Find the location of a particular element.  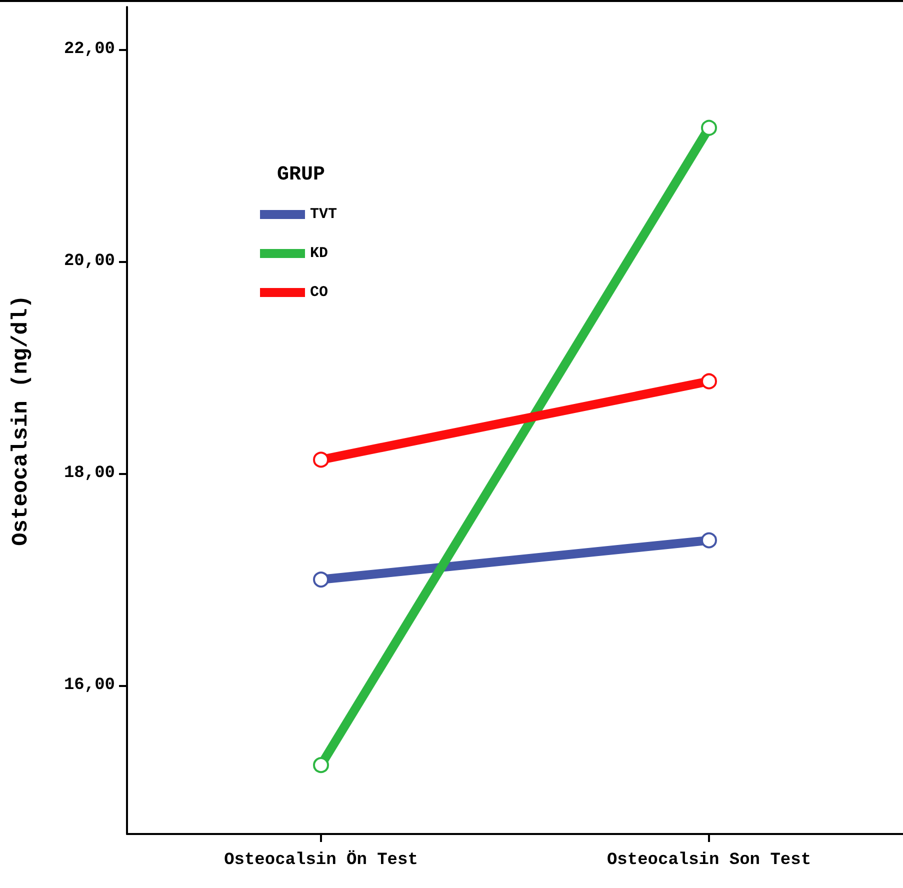

y-tick-label: 20,00 is located at coordinates (89, 261).